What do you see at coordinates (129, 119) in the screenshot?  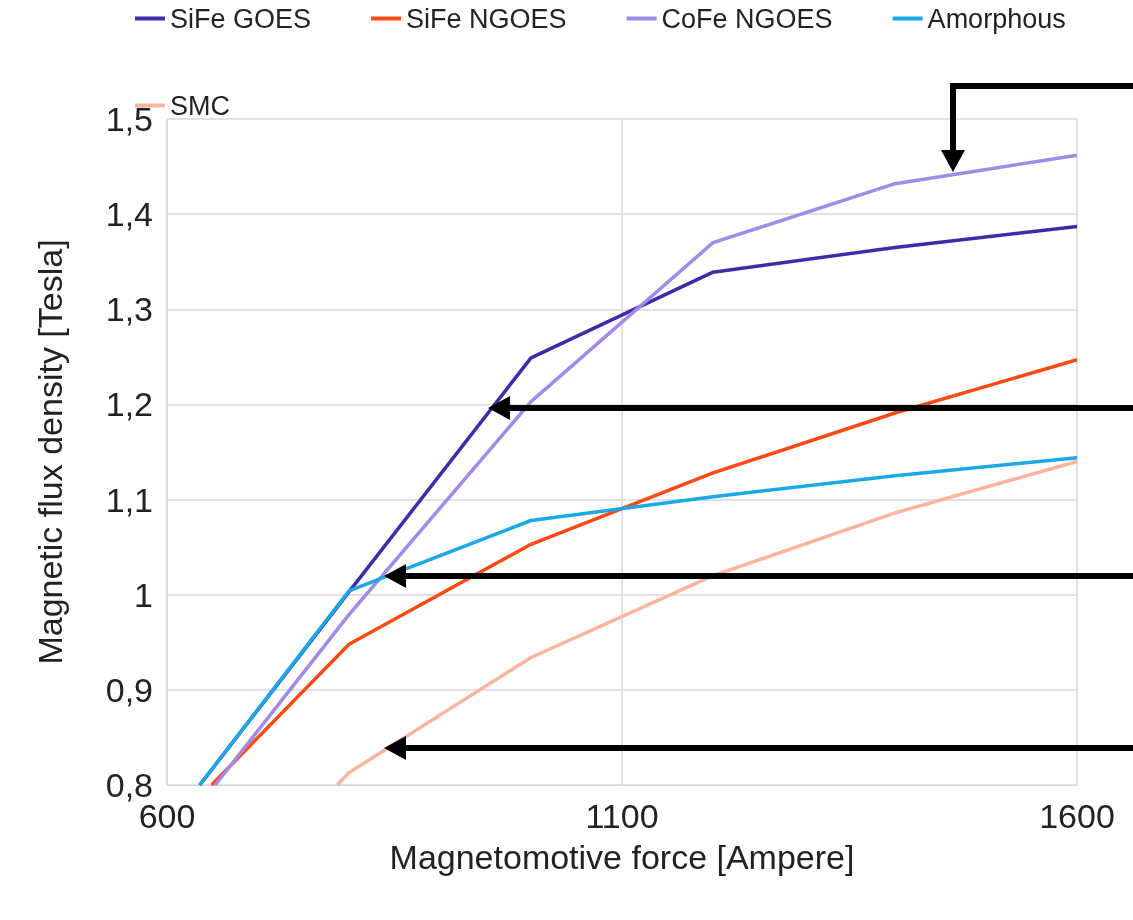 I see `y-tick-label: 1,5` at bounding box center [129, 119].